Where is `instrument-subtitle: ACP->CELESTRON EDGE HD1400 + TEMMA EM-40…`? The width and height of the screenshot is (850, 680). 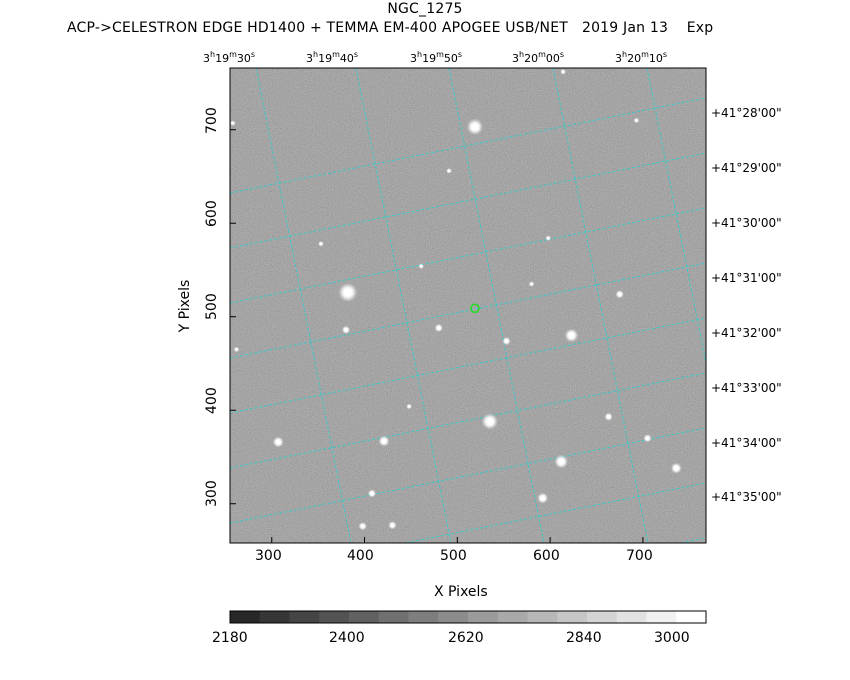
instrument-subtitle: ACP->CELESTRON EDGE HD1400 + TEMMA EM-40… is located at coordinates (390, 28).